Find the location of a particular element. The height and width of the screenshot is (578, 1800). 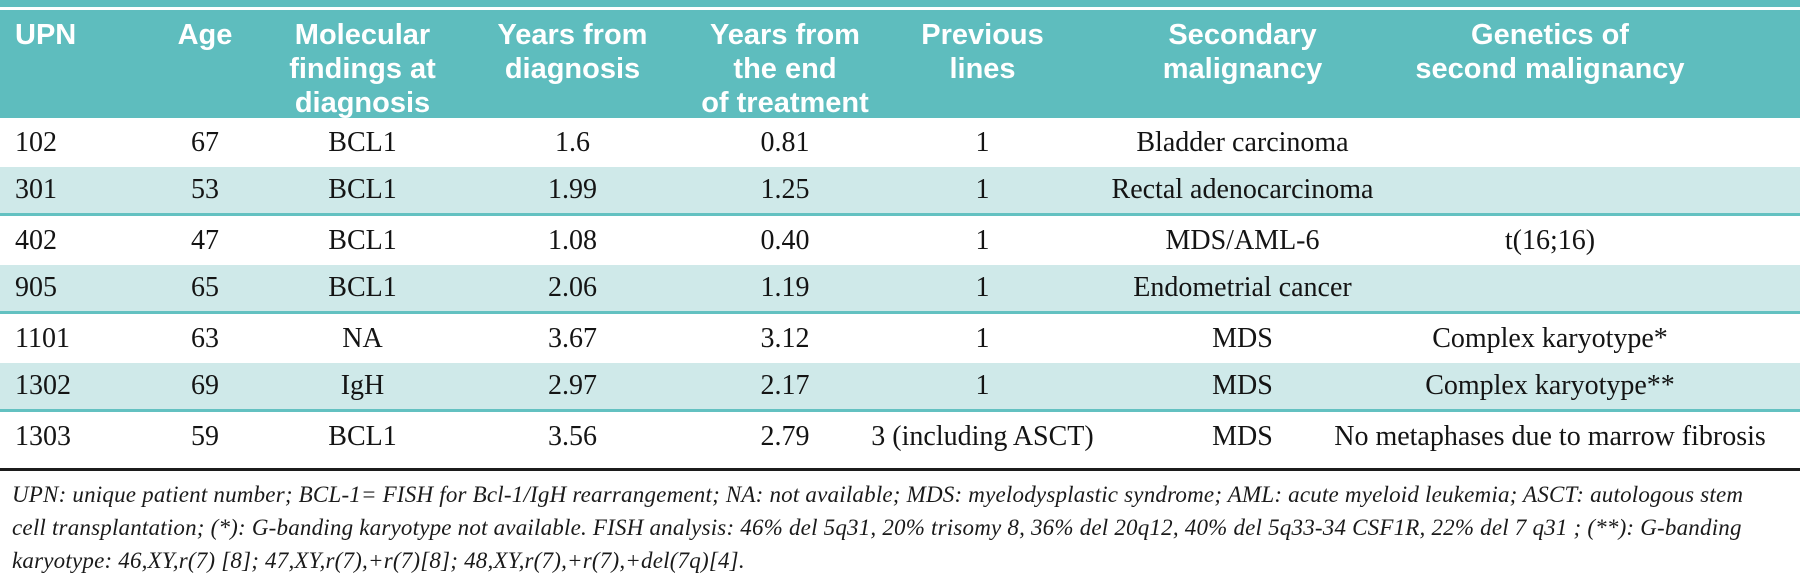

cell-upn: 1302 is located at coordinates (43, 385).